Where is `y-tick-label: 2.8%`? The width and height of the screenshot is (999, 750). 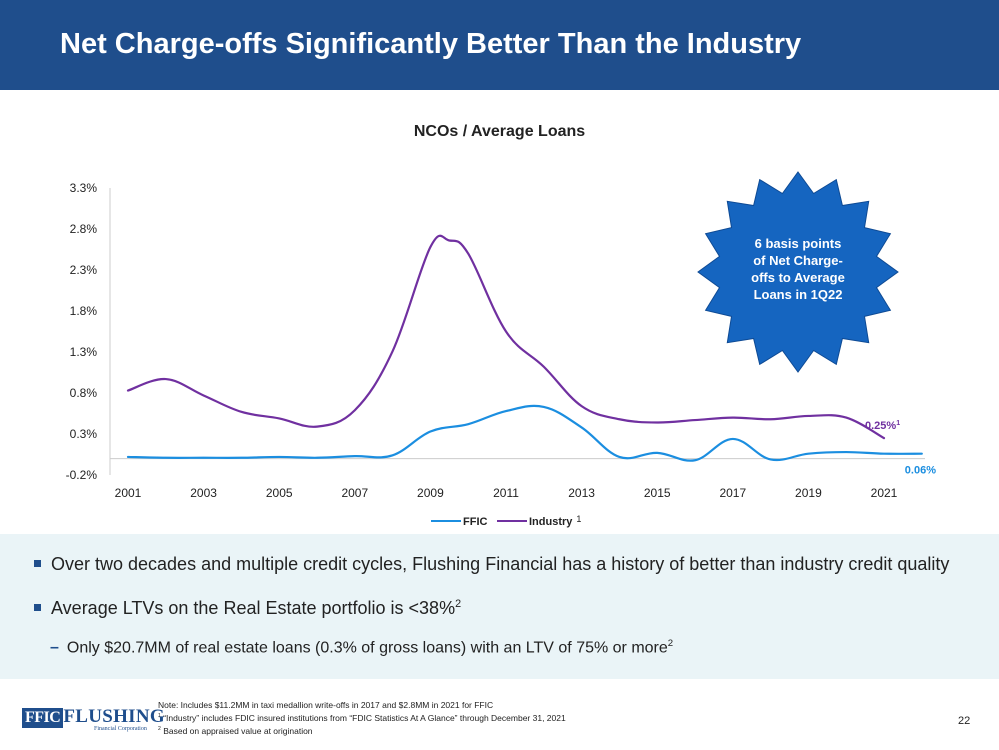 y-tick-label: 2.8% is located at coordinates (84, 229).